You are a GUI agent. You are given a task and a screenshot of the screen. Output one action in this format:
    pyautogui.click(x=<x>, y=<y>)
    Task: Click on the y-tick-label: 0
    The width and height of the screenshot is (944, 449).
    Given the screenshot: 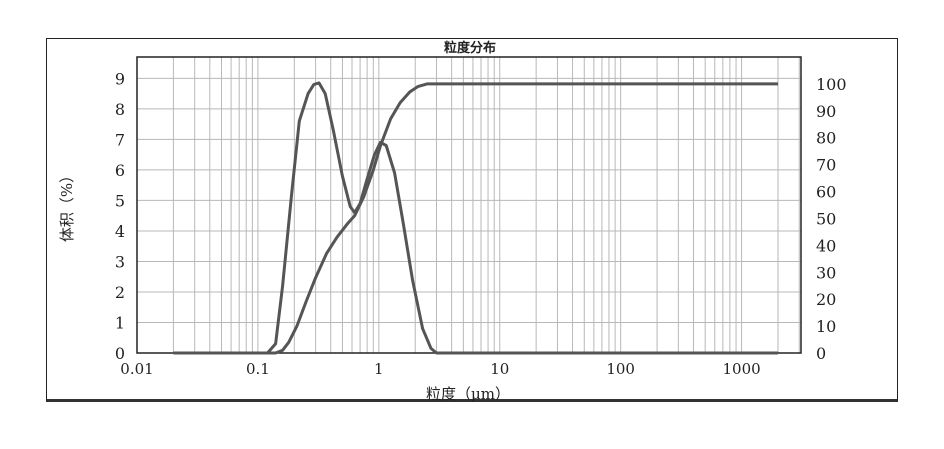 What is the action you would take?
    pyautogui.click(x=120, y=353)
    